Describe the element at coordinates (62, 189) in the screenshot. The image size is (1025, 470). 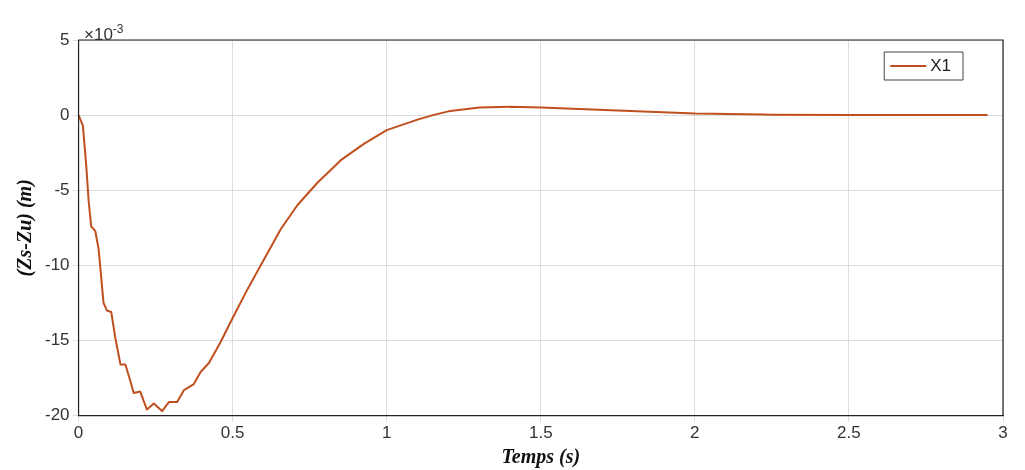
I see `y-tick-label: -5` at that location.